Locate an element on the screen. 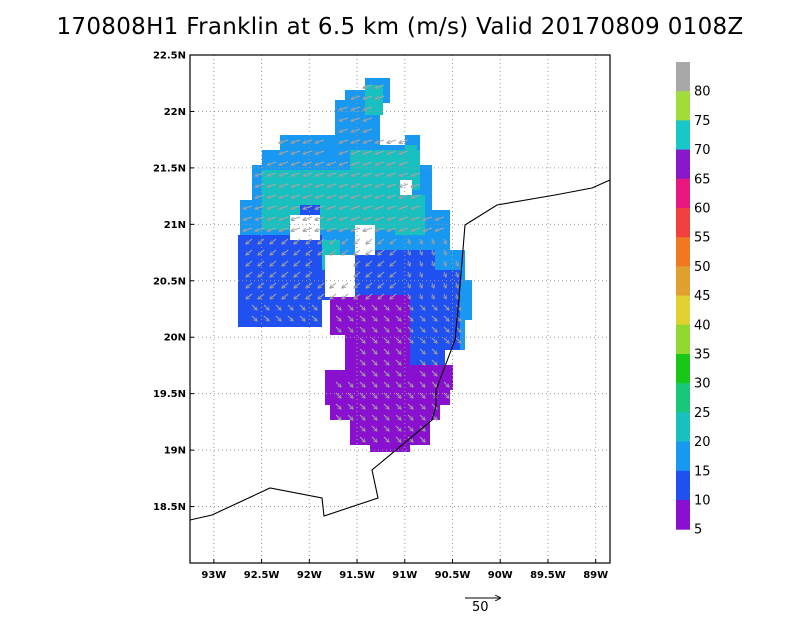 The width and height of the screenshot is (800, 618). colorbar-label: 10 is located at coordinates (702, 501).